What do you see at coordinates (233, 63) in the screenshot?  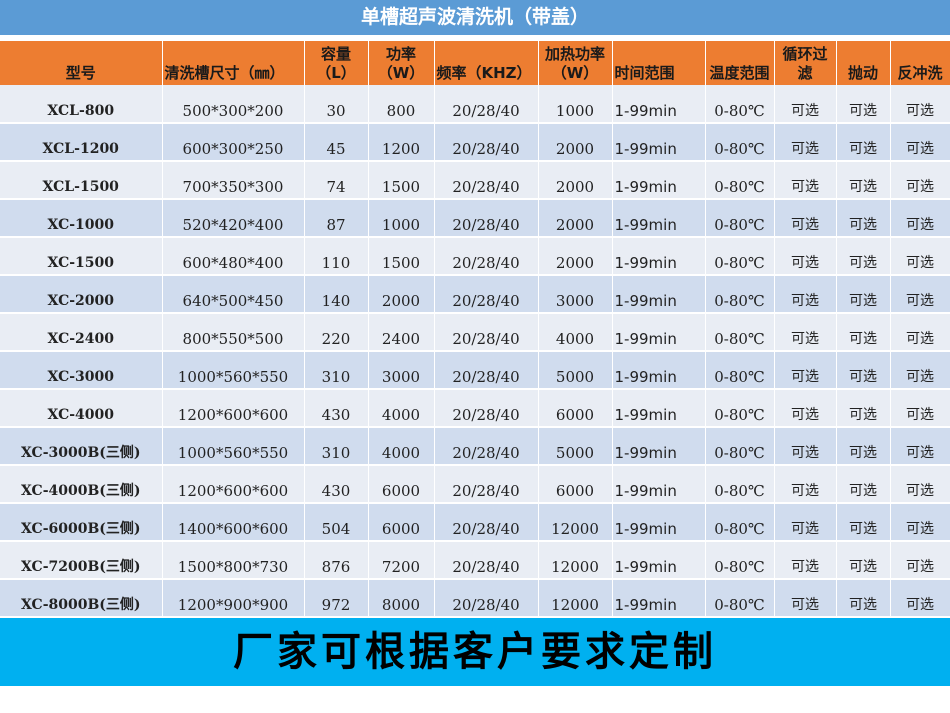 I see `header-tank-size: 清洗槽尺寸（㎜）` at bounding box center [233, 63].